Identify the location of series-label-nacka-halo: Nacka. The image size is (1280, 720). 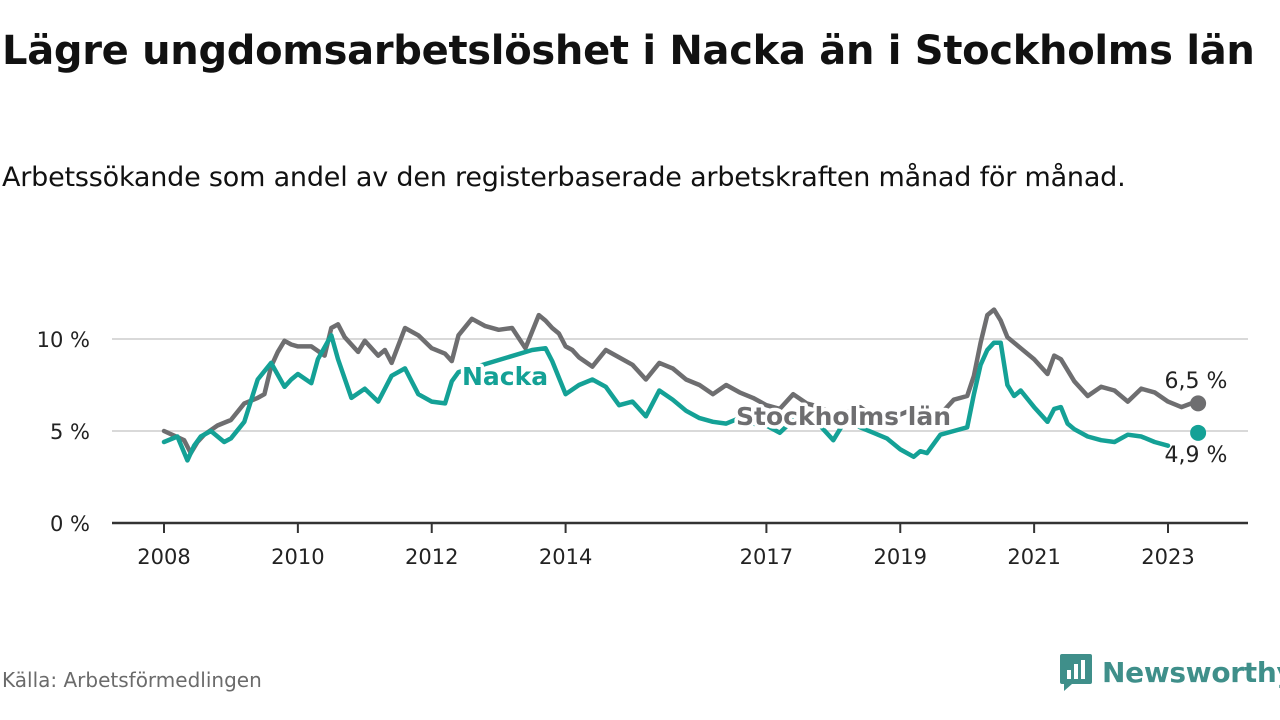
(505, 376).